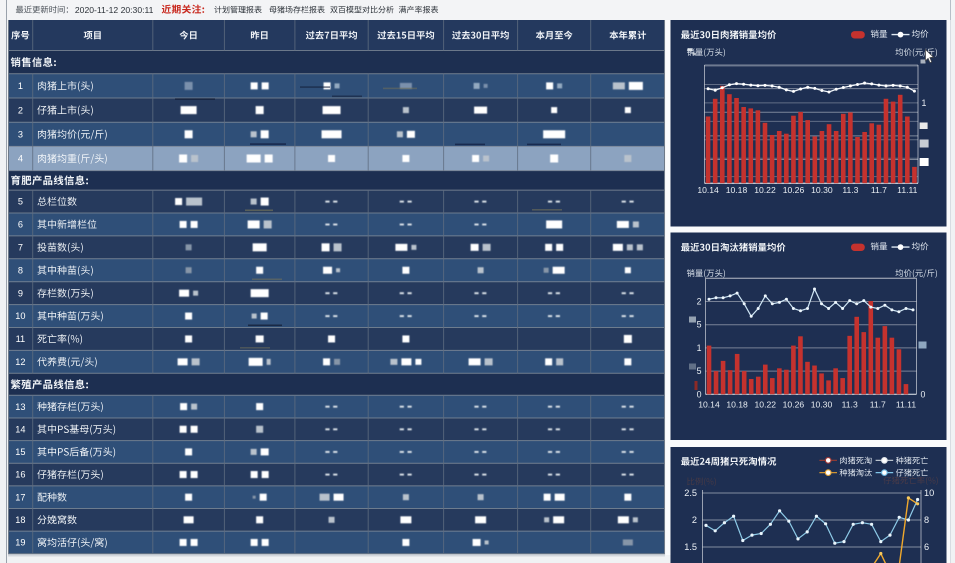 This screenshot has width=955, height=563. I want to click on svg-text: 17, so click(20, 497).